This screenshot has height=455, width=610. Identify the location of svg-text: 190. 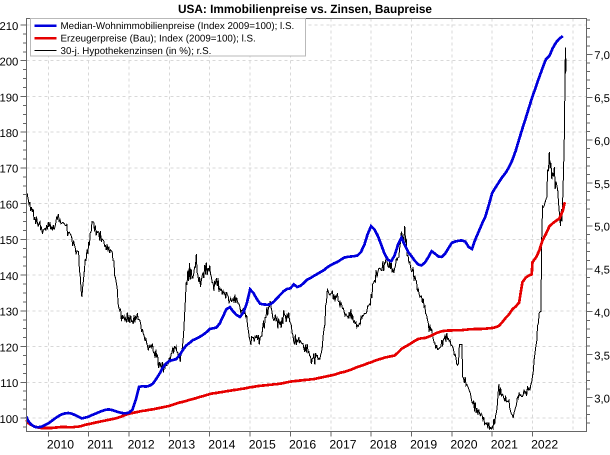
(9, 98).